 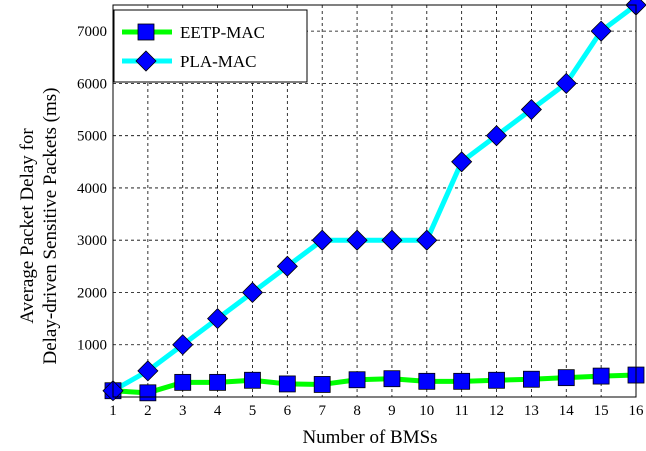 I want to click on x-tick-label: 15, so click(x=601, y=411).